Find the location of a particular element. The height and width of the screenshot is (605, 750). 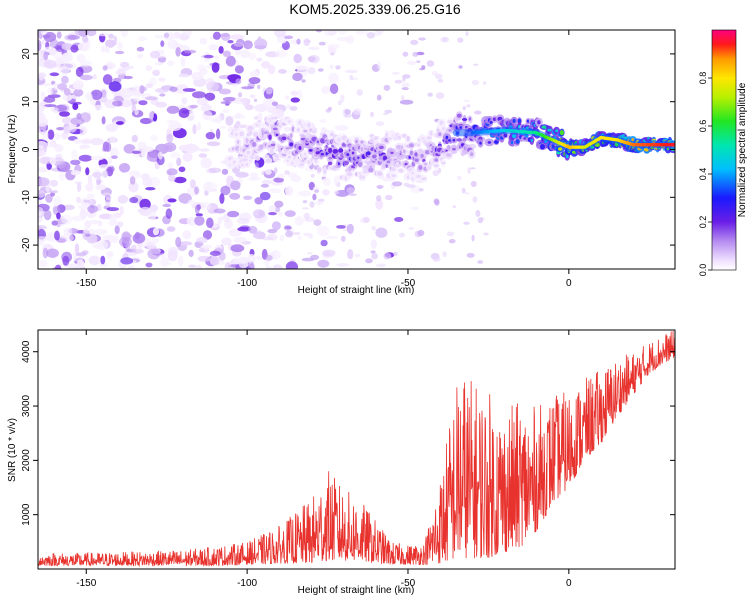

snr-y-tick-label: 4000 is located at coordinates (26, 351).